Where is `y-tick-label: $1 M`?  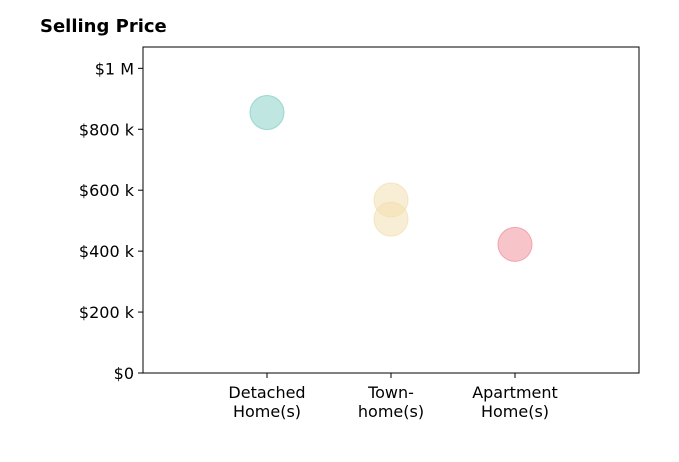 y-tick-label: $1 M is located at coordinates (114, 68).